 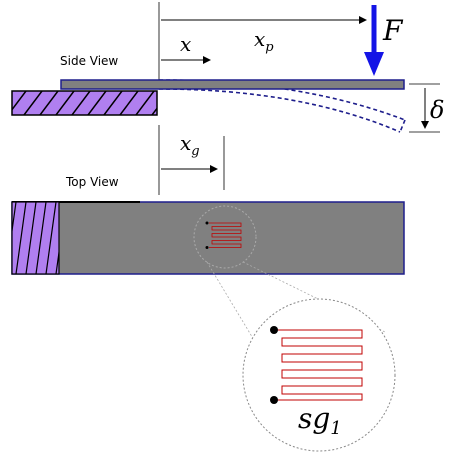 I want to click on deflection-dimension, so click(x=424, y=108).